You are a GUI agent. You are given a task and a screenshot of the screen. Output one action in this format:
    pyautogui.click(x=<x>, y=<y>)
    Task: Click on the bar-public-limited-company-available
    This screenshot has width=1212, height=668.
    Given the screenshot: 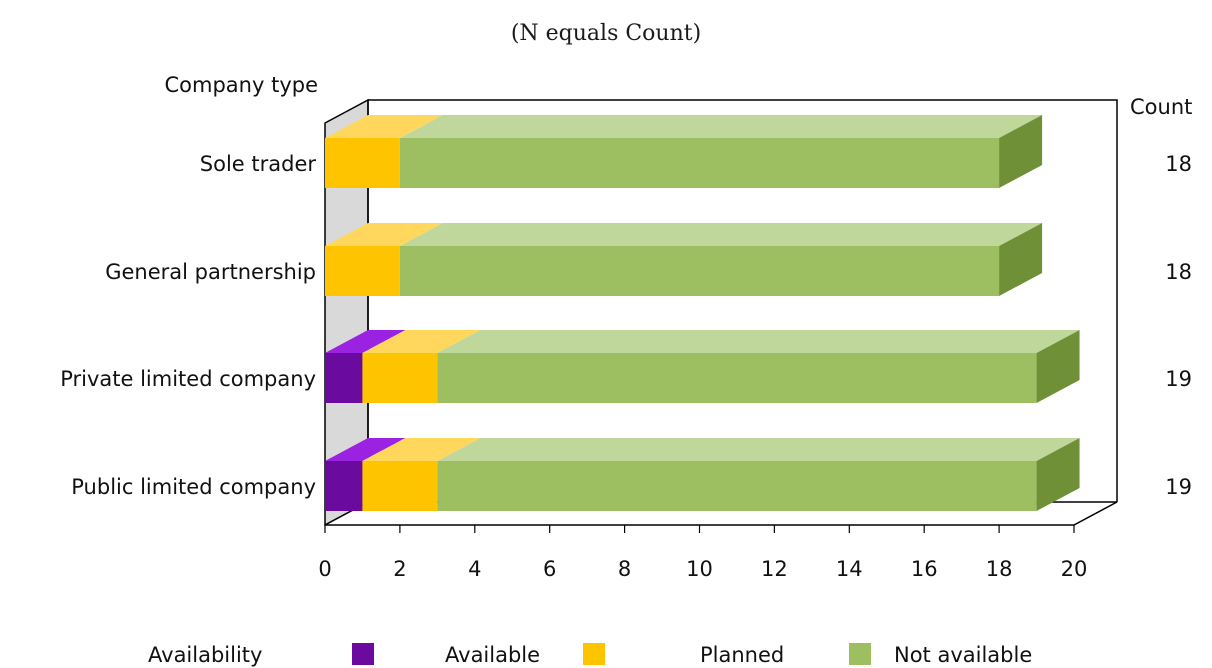 What is the action you would take?
    pyautogui.click(x=365, y=474)
    